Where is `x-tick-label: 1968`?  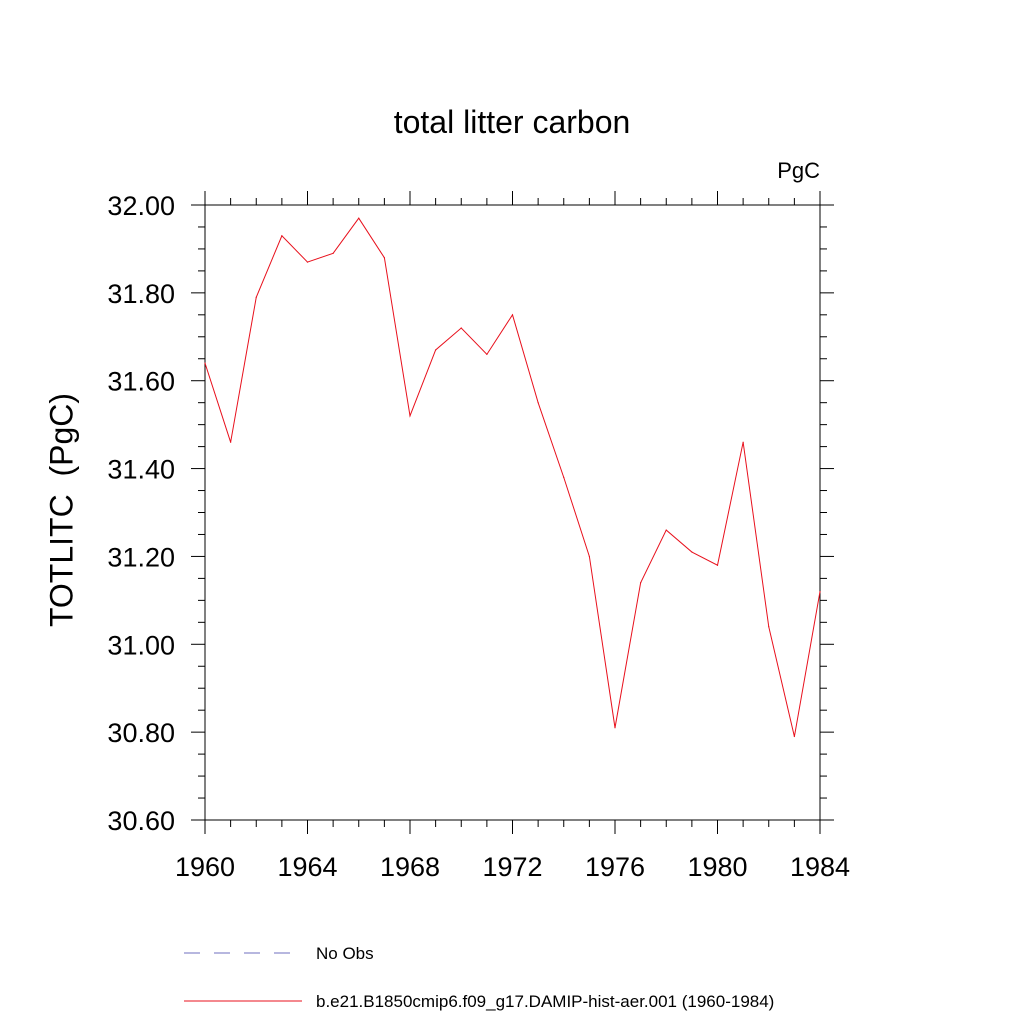 x-tick-label: 1968 is located at coordinates (410, 867).